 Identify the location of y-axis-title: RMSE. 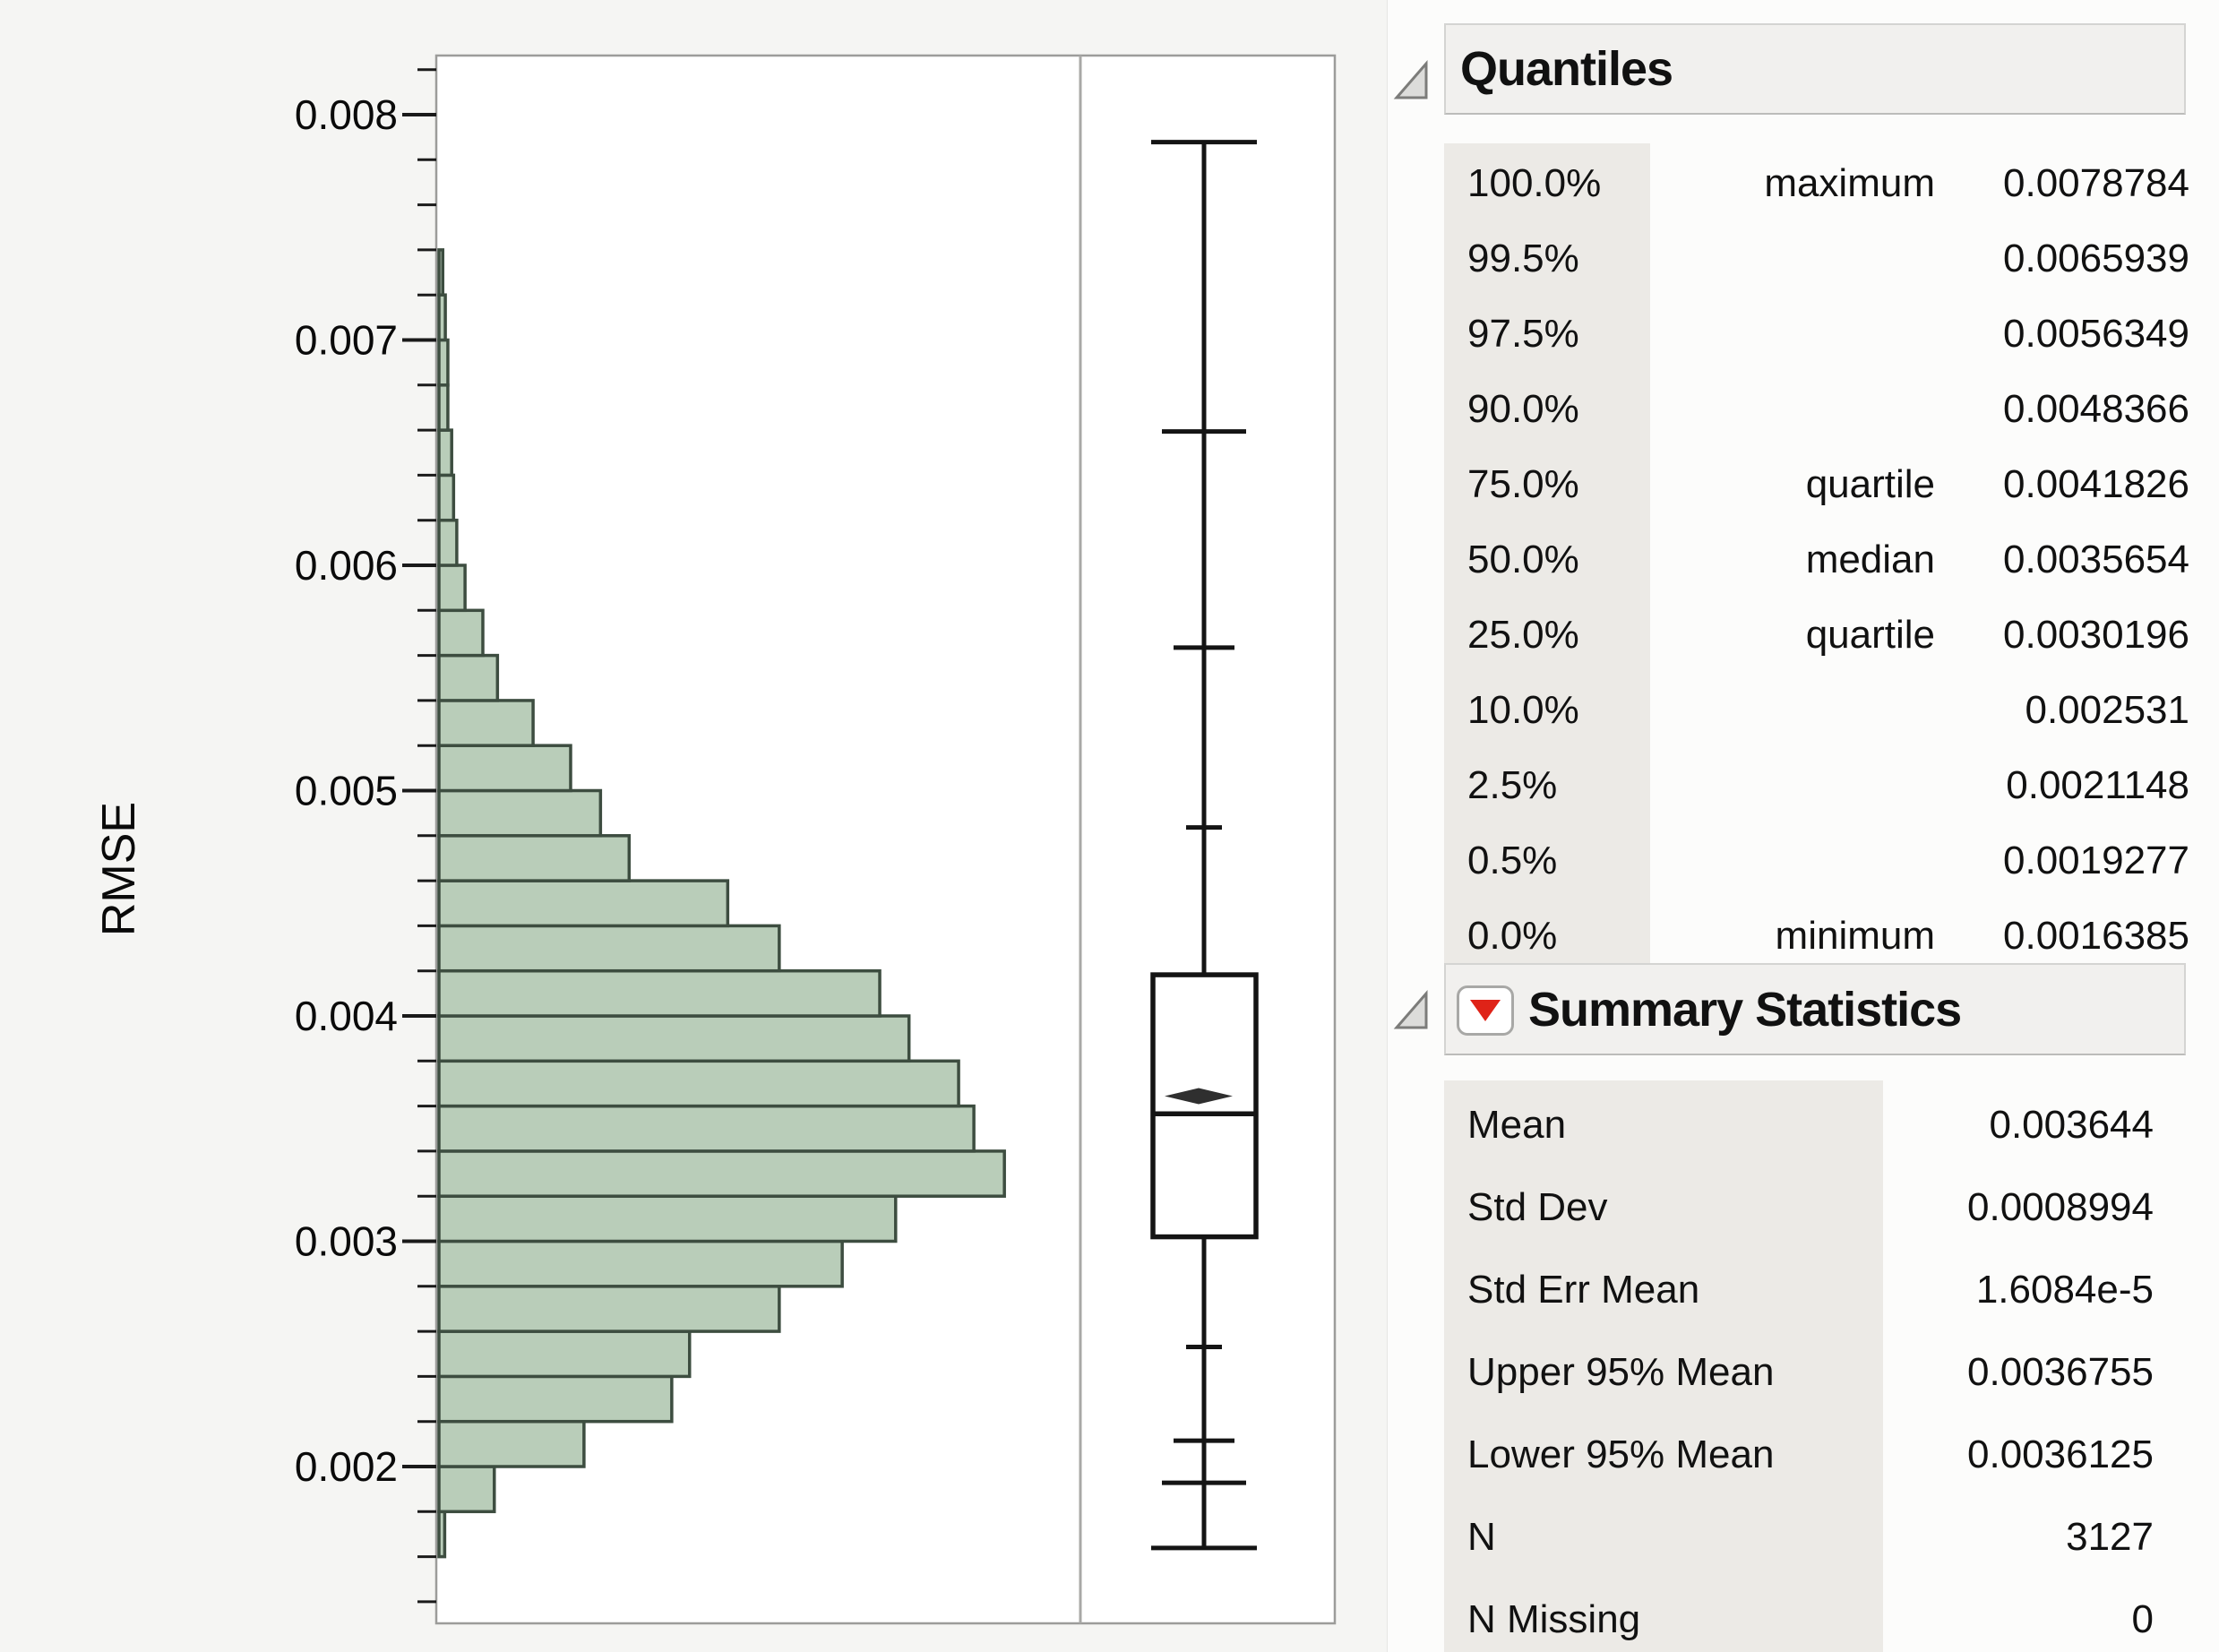
(119, 869).